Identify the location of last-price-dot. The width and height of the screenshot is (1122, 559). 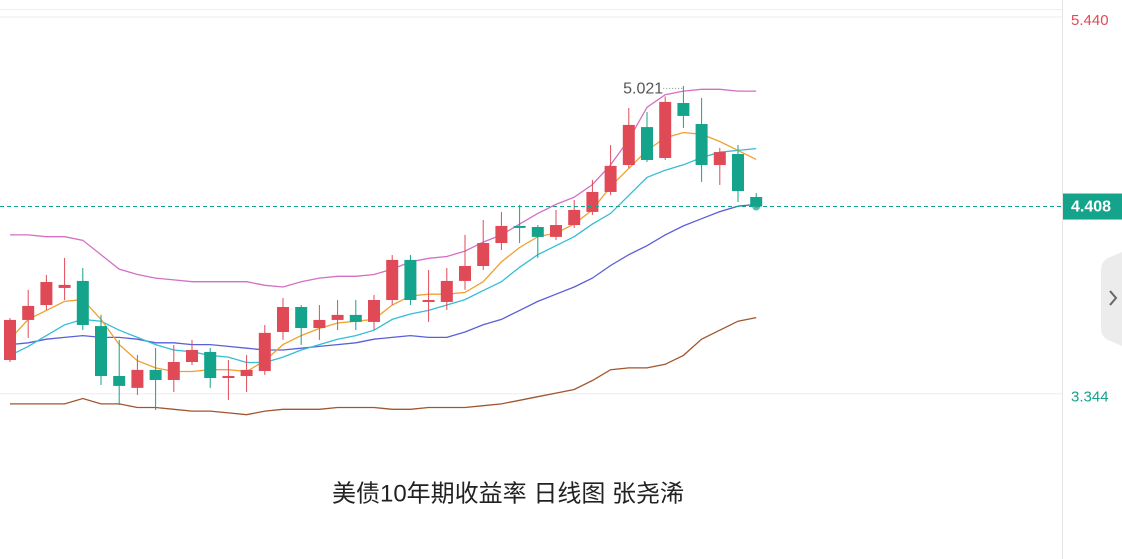
(756, 206).